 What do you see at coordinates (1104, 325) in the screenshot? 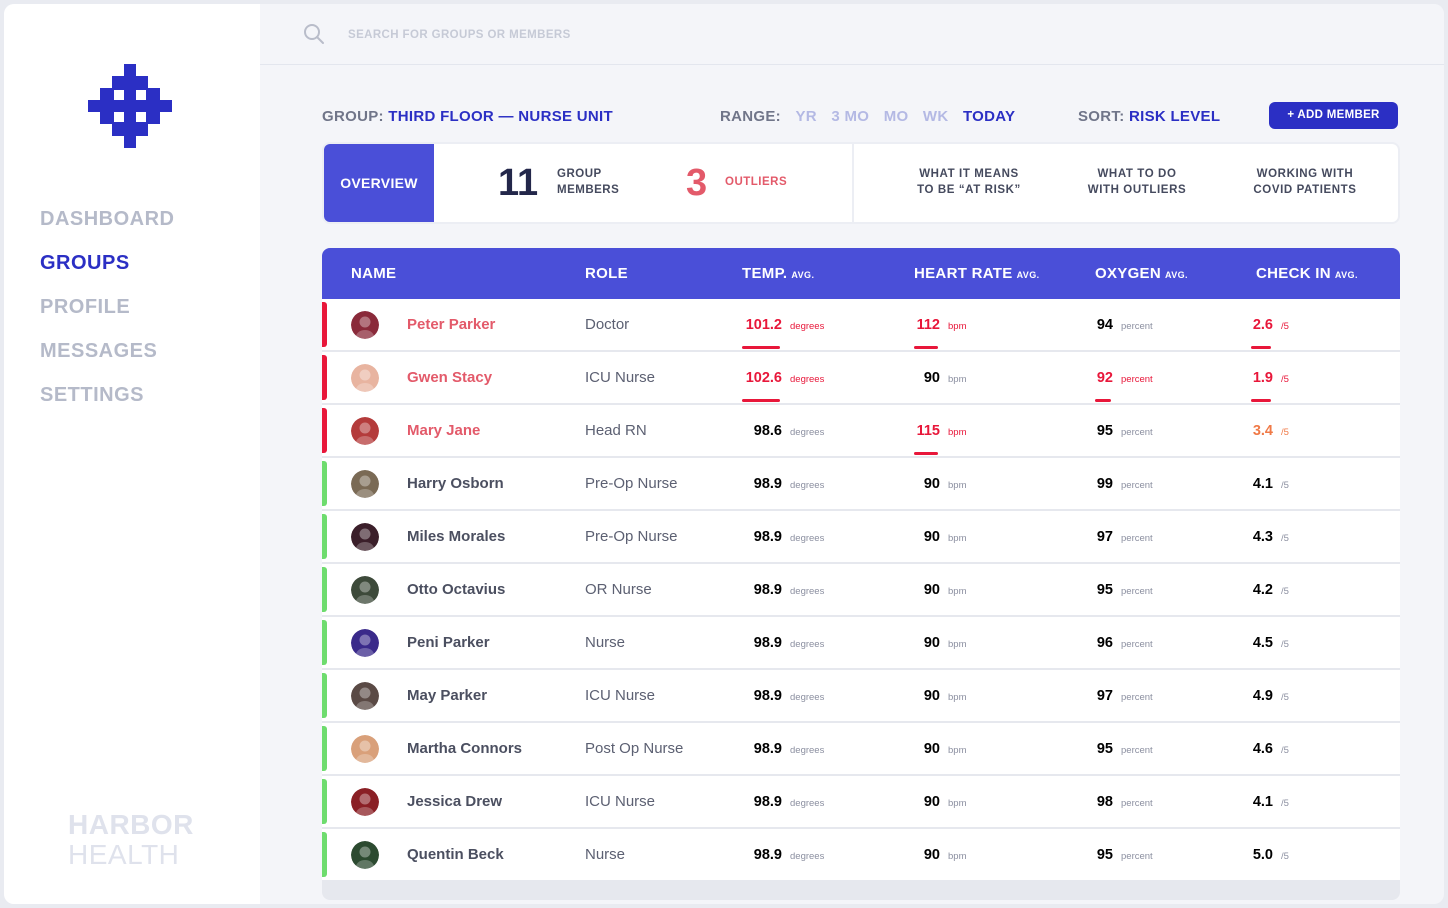
I see `oxygen-value: 94` at bounding box center [1104, 325].